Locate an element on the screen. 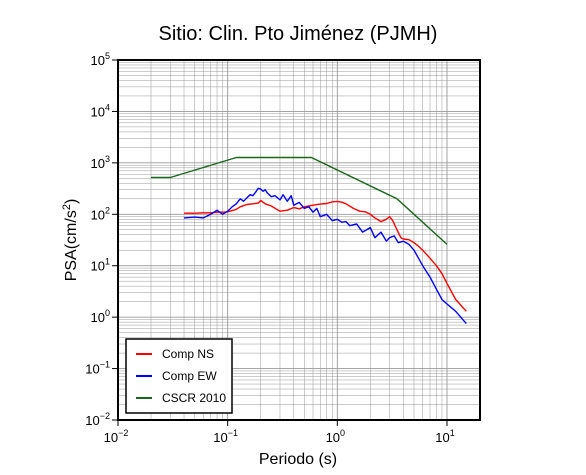 The height and width of the screenshot is (475, 586). x-tick-label: 10⁻¹ is located at coordinates (225, 436).